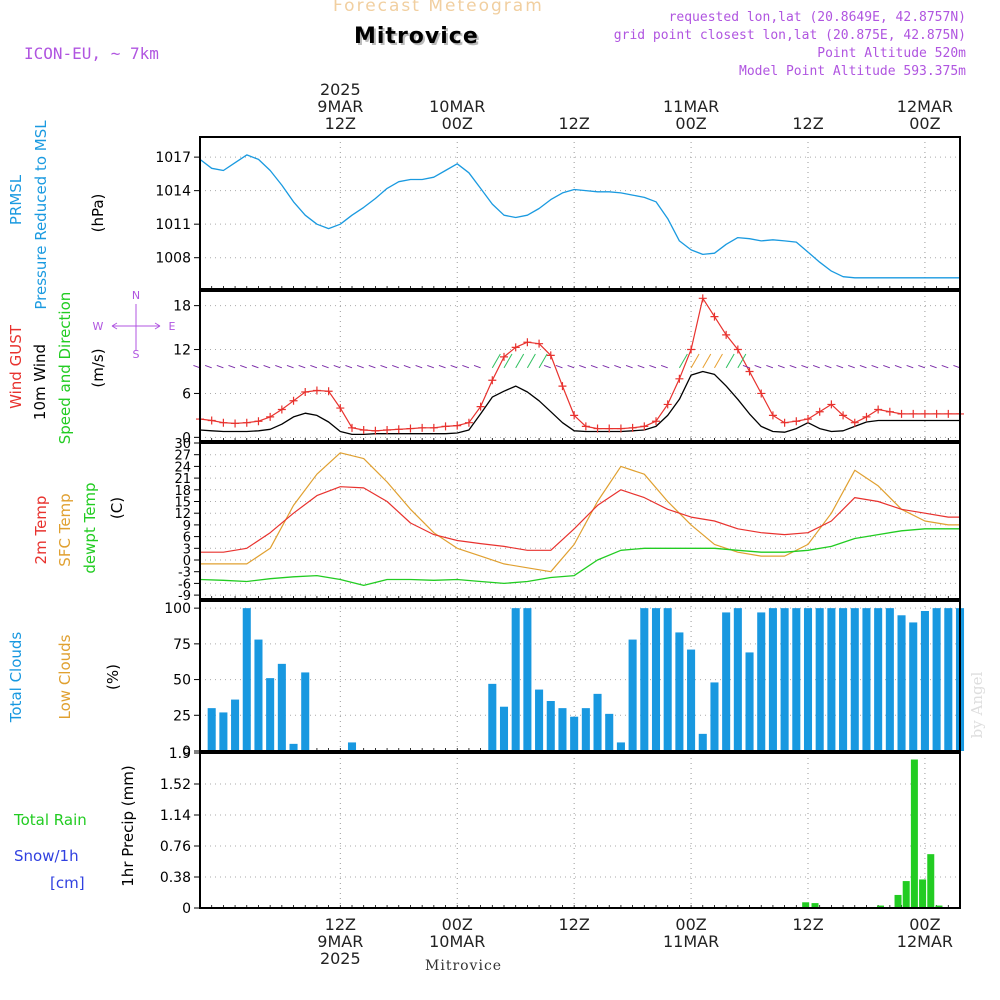 The width and height of the screenshot is (1000, 1000). What do you see at coordinates (136, 295) in the screenshot?
I see `compass-n: N` at bounding box center [136, 295].